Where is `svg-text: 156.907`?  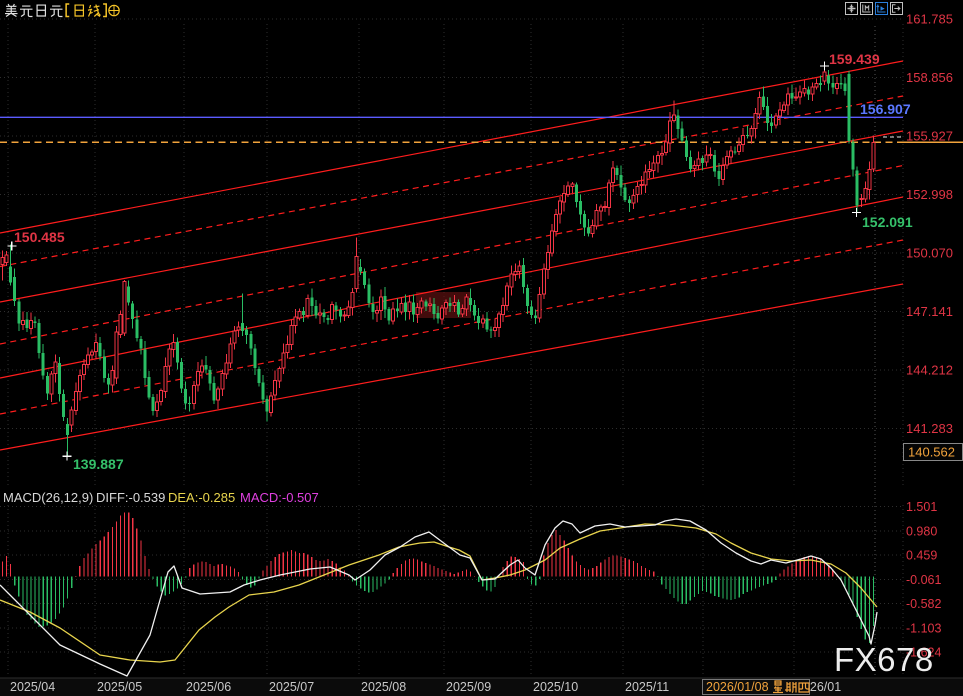
svg-text: 156.907 is located at coordinates (885, 109).